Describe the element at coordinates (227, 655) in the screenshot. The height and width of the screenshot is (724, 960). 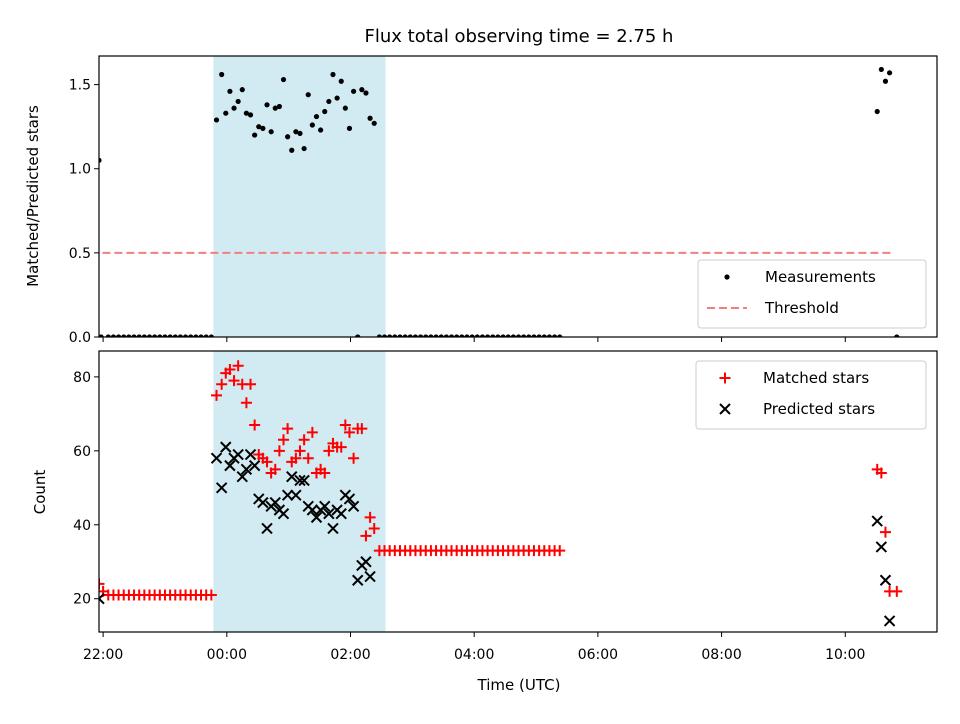
I see `x-tick-label: 00:00` at that location.